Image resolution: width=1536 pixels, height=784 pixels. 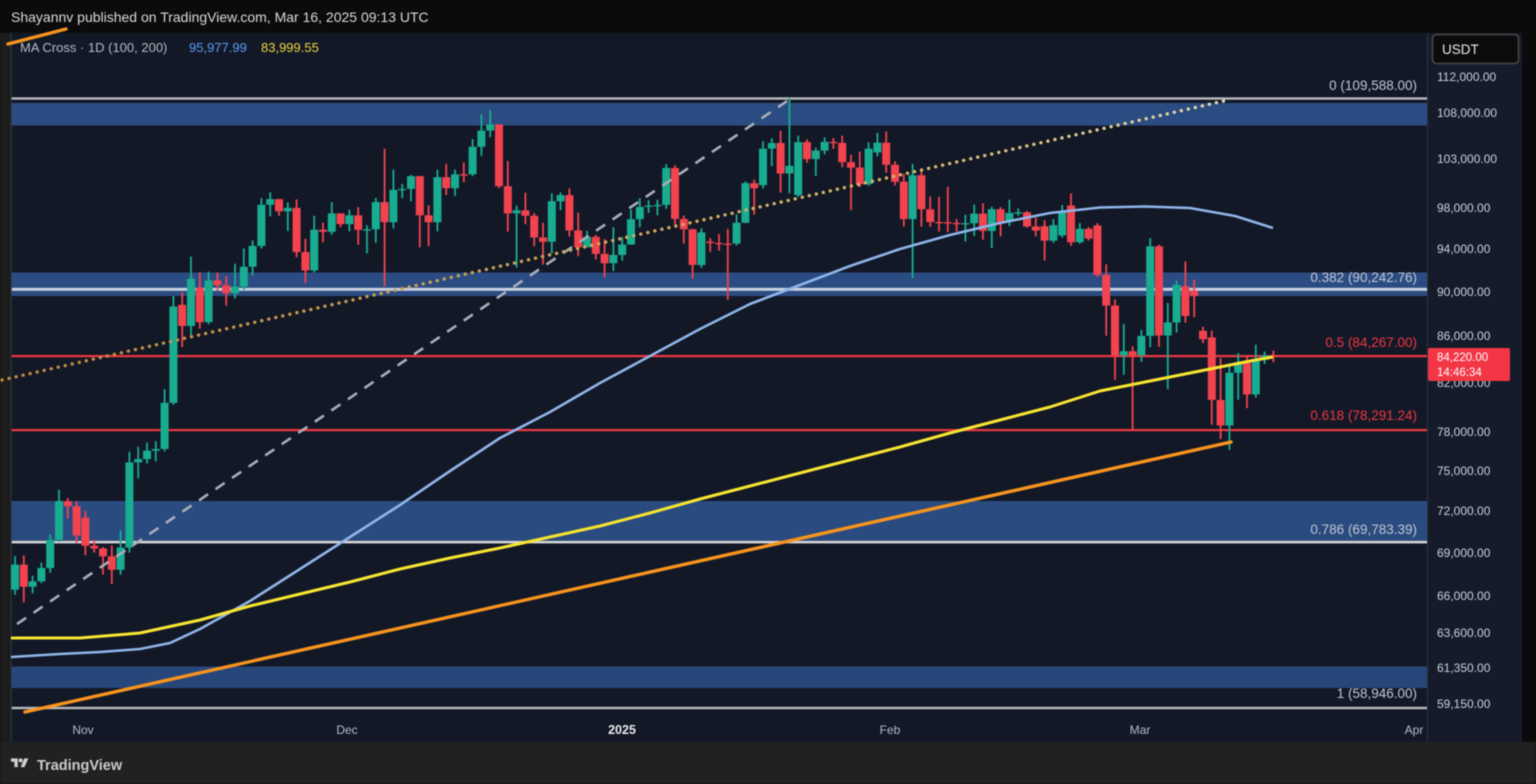 What do you see at coordinates (1464, 511) in the screenshot?
I see `svg-text: 72,000.00` at bounding box center [1464, 511].